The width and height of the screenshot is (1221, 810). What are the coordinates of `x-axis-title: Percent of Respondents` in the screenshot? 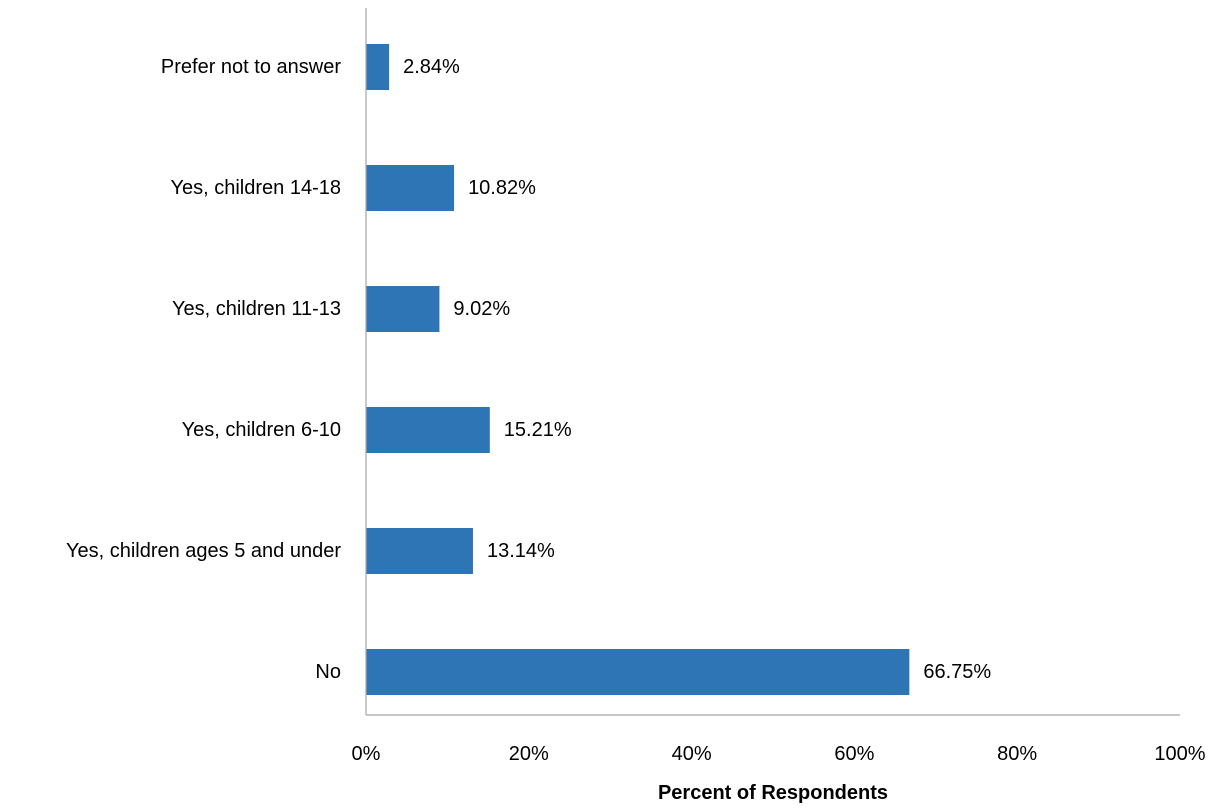 It's located at (773, 793).